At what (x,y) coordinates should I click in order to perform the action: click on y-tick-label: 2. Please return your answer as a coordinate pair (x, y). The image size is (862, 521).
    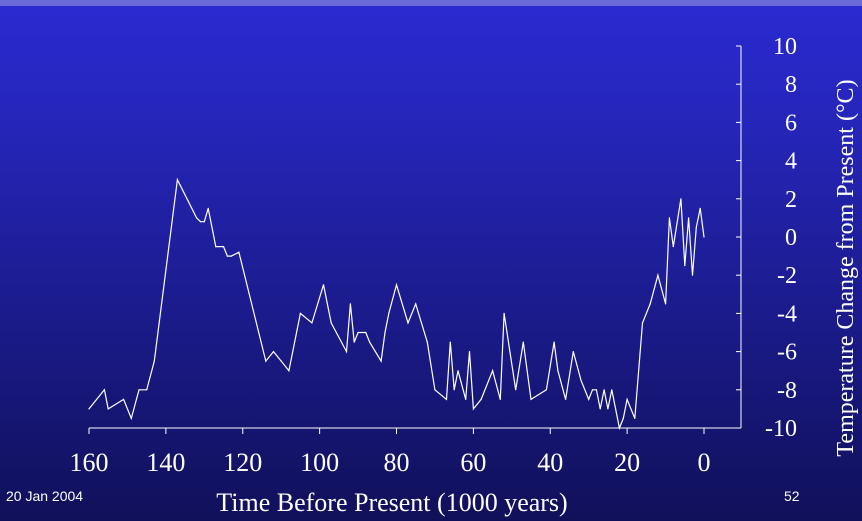
    Looking at the image, I should click on (791, 200).